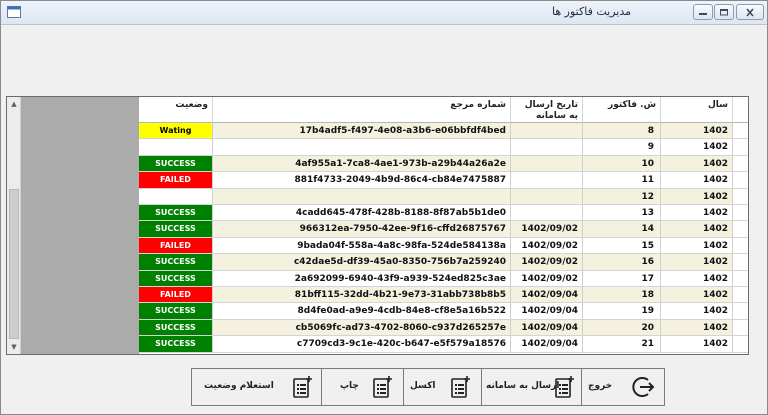 The image size is (768, 415). I want to click on reference-cell: 4cadd645-478f-428b-8188-8f87ab5b1de0, so click(362, 213).